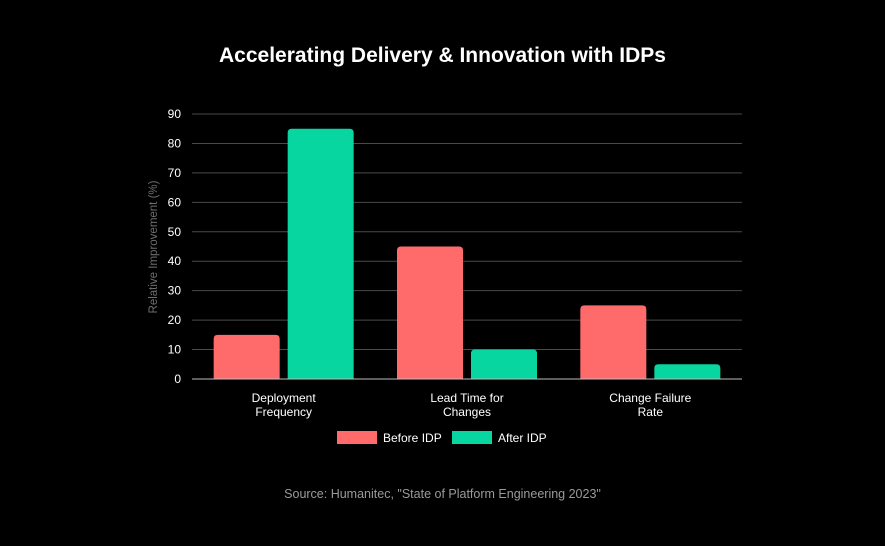 The width and height of the screenshot is (885, 546). What do you see at coordinates (175, 232) in the screenshot?
I see `y-tick-label: 50` at bounding box center [175, 232].